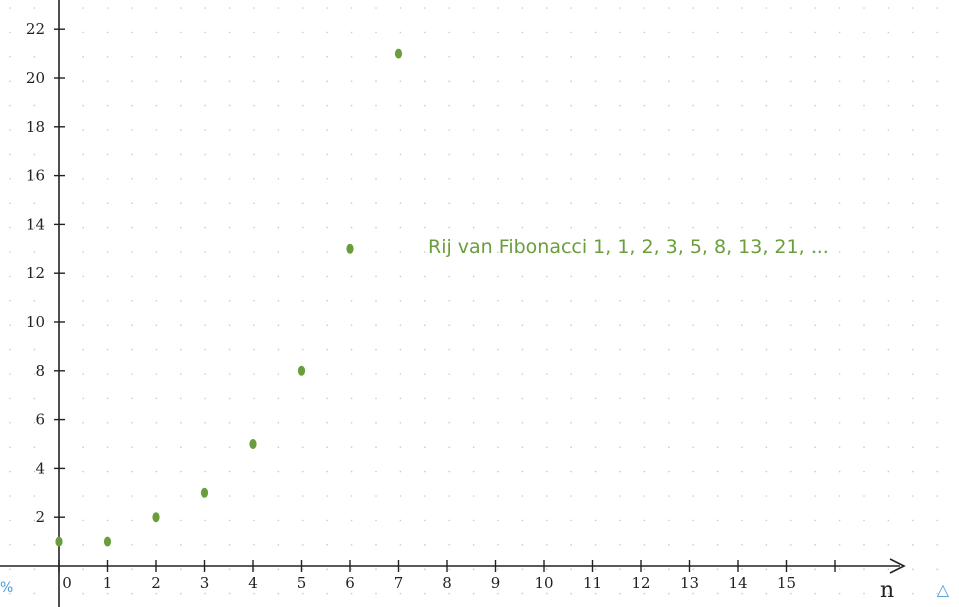 The height and width of the screenshot is (607, 959). What do you see at coordinates (399, 583) in the screenshot?
I see `x-tick-label: 7` at bounding box center [399, 583].